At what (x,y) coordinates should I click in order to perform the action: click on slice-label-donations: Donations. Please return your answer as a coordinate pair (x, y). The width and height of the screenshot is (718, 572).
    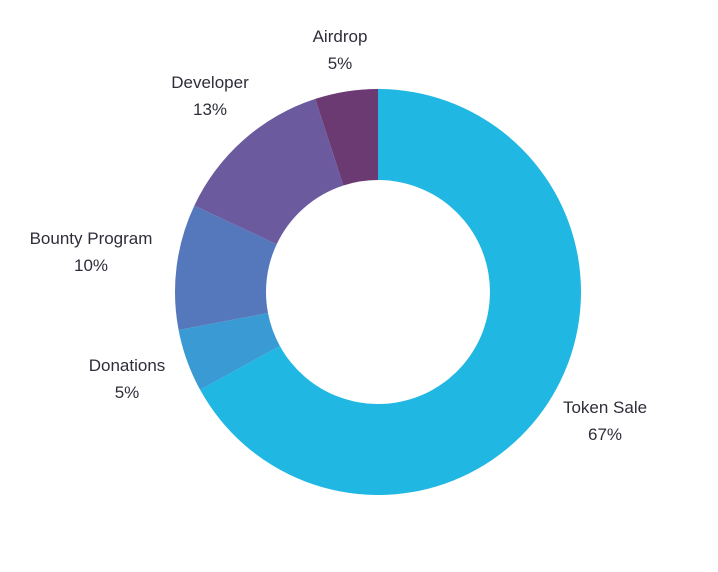
    Looking at the image, I should click on (127, 365).